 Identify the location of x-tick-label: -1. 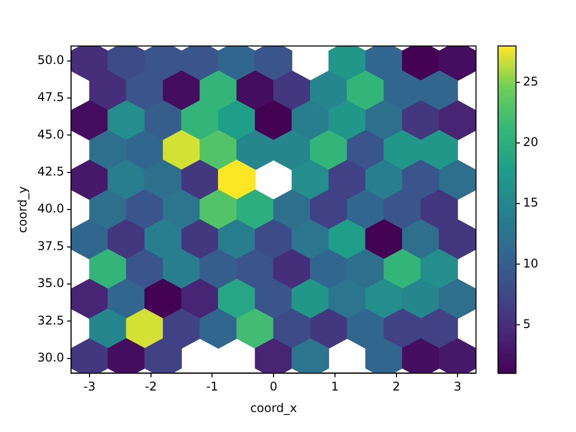
(212, 387).